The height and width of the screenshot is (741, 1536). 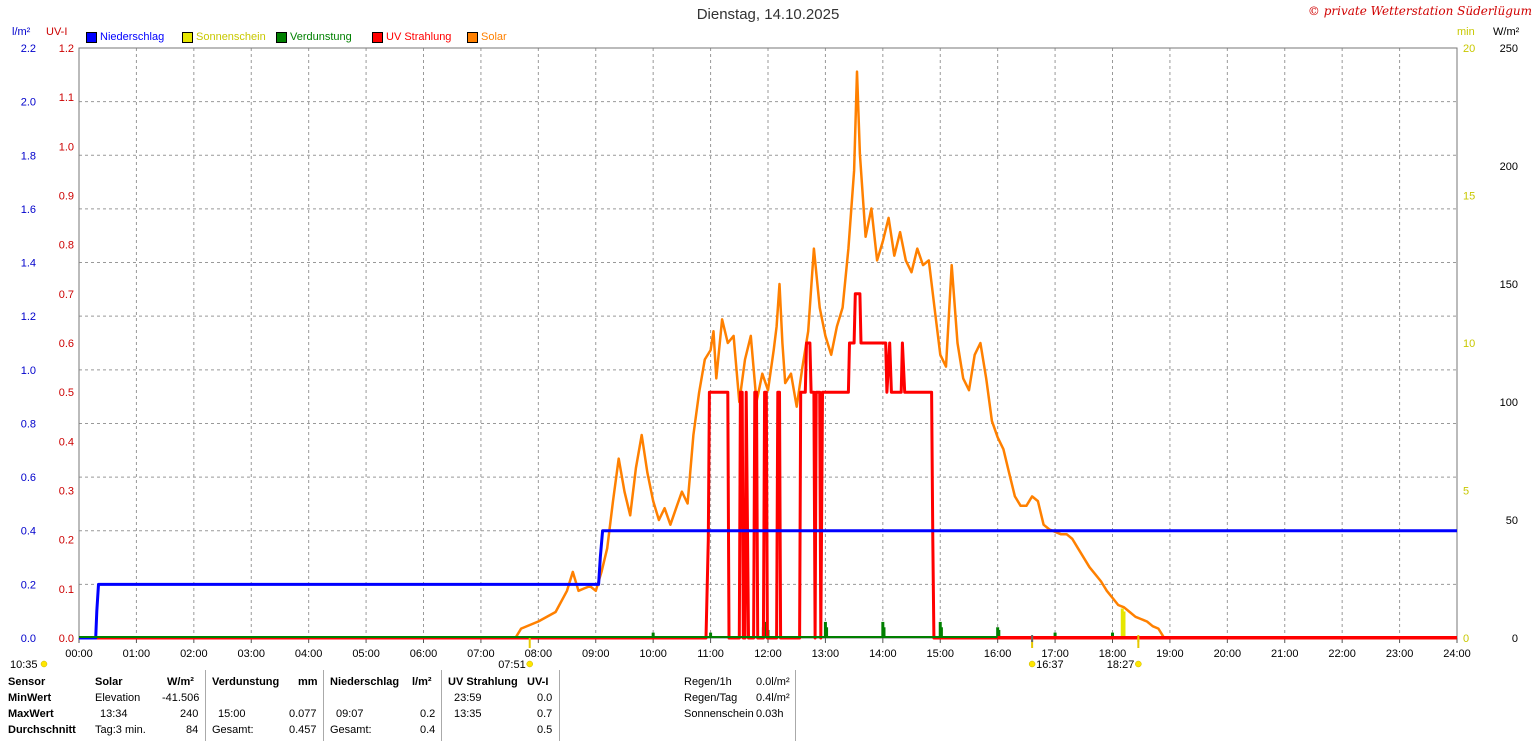 What do you see at coordinates (428, 730) in the screenshot?
I see `nied-total-value: 0.4` at bounding box center [428, 730].